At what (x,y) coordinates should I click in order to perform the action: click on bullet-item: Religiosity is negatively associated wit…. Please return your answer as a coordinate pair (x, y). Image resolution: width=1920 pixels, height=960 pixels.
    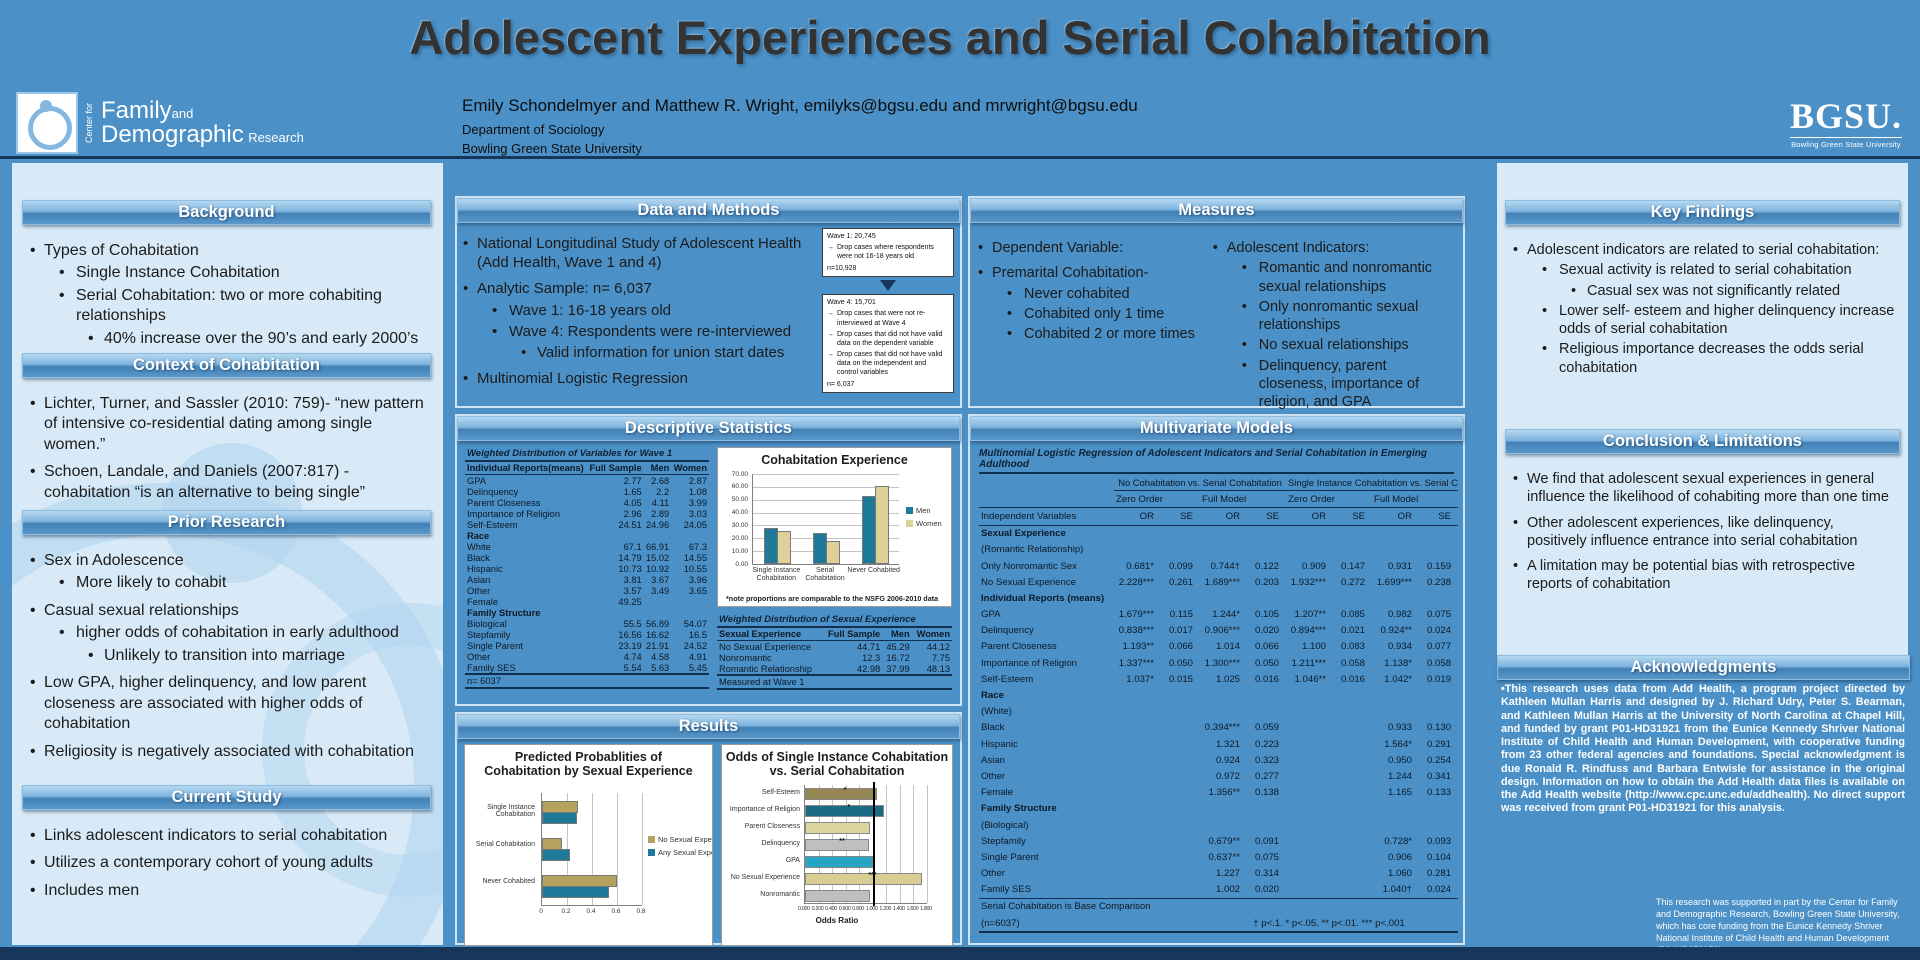
    Looking at the image, I should click on (226, 752).